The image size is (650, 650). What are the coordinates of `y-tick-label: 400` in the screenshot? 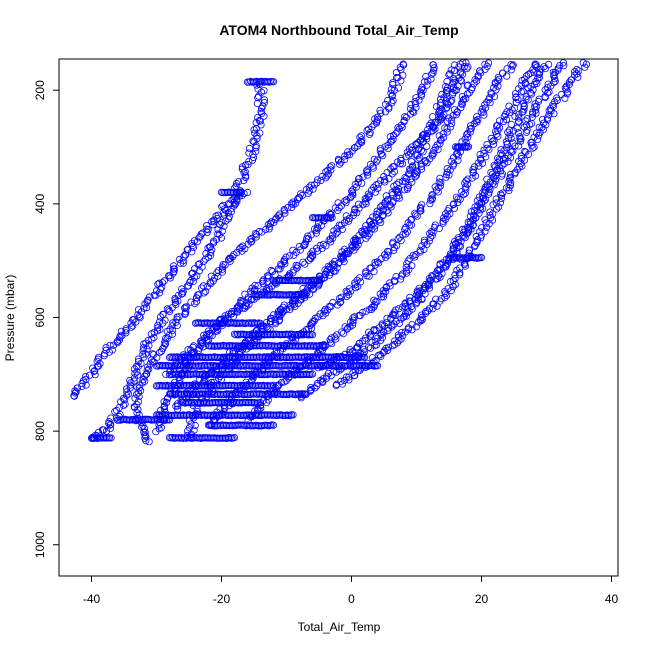 It's located at (40, 204).